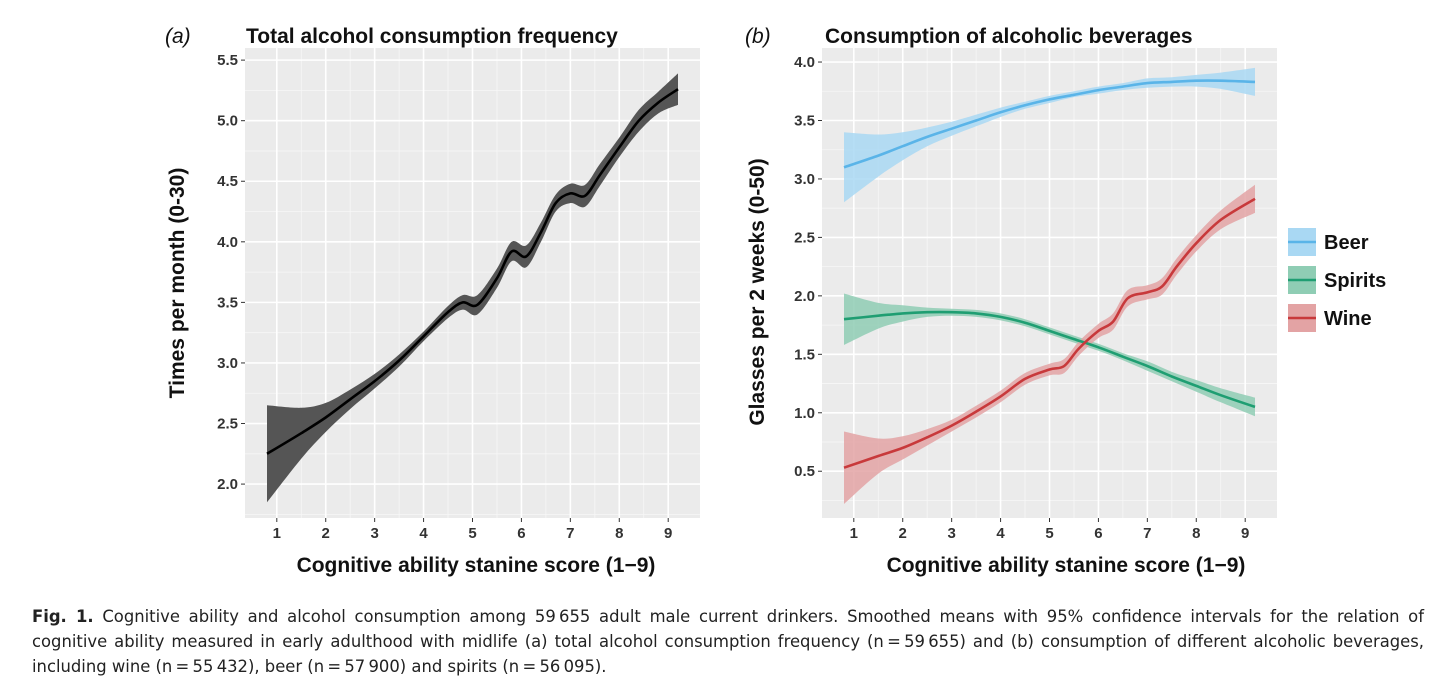 Image resolution: width=1456 pixels, height=695 pixels. I want to click on panel-a-series-lines, so click(472, 271).